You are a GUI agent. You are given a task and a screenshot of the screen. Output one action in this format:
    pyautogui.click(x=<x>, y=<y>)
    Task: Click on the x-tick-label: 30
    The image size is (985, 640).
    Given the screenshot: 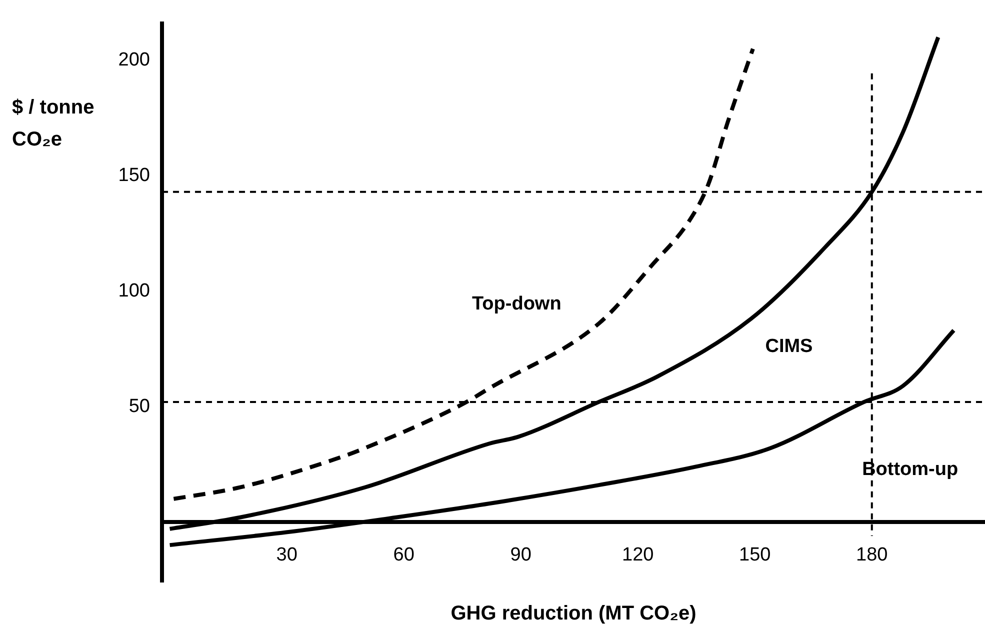 What is the action you would take?
    pyautogui.click(x=287, y=555)
    